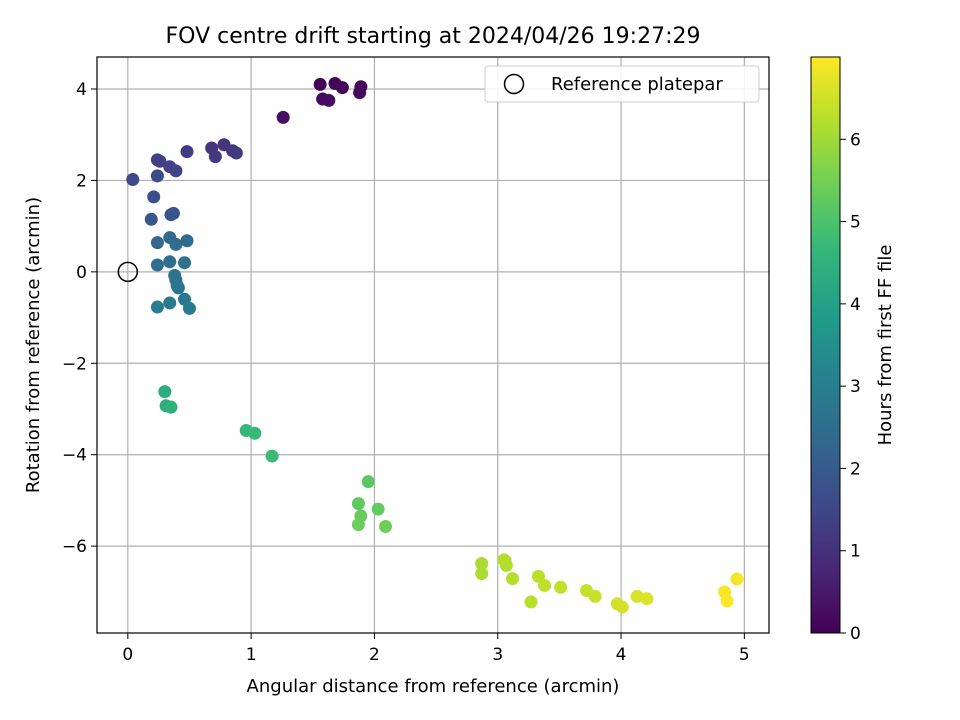 The image size is (960, 720). What do you see at coordinates (855, 387) in the screenshot?
I see `colorbar-tick-label: 3` at bounding box center [855, 387].